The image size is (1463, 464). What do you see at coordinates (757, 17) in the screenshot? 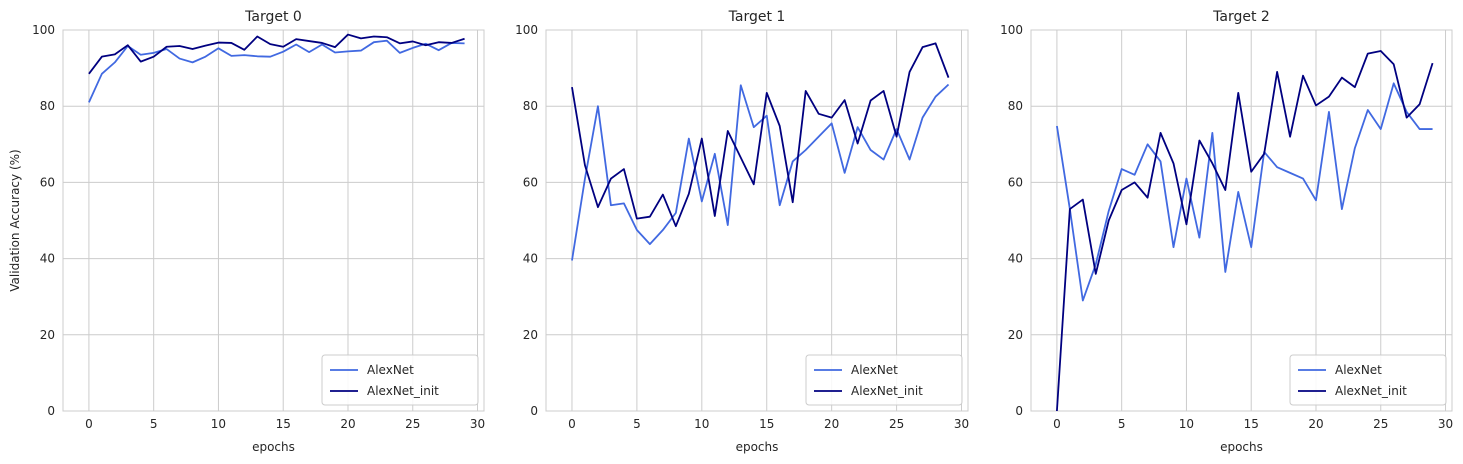
I see `panel-title: Target 1` at bounding box center [757, 17].